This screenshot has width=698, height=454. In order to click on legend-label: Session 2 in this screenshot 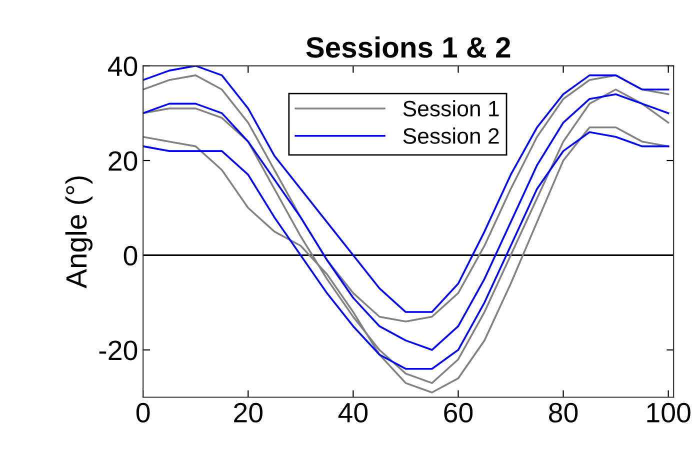, I will do `click(451, 136)`.